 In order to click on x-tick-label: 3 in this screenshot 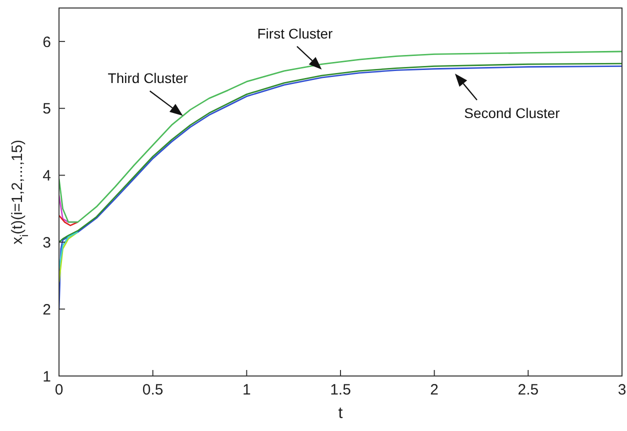, I will do `click(622, 390)`.